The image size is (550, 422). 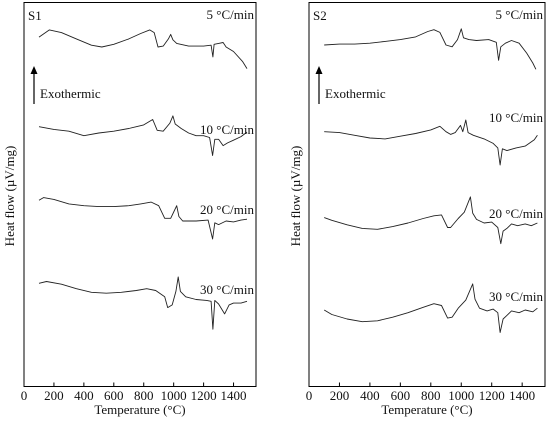 I want to click on s1-xtick-label-400: 400, so click(x=84, y=395).